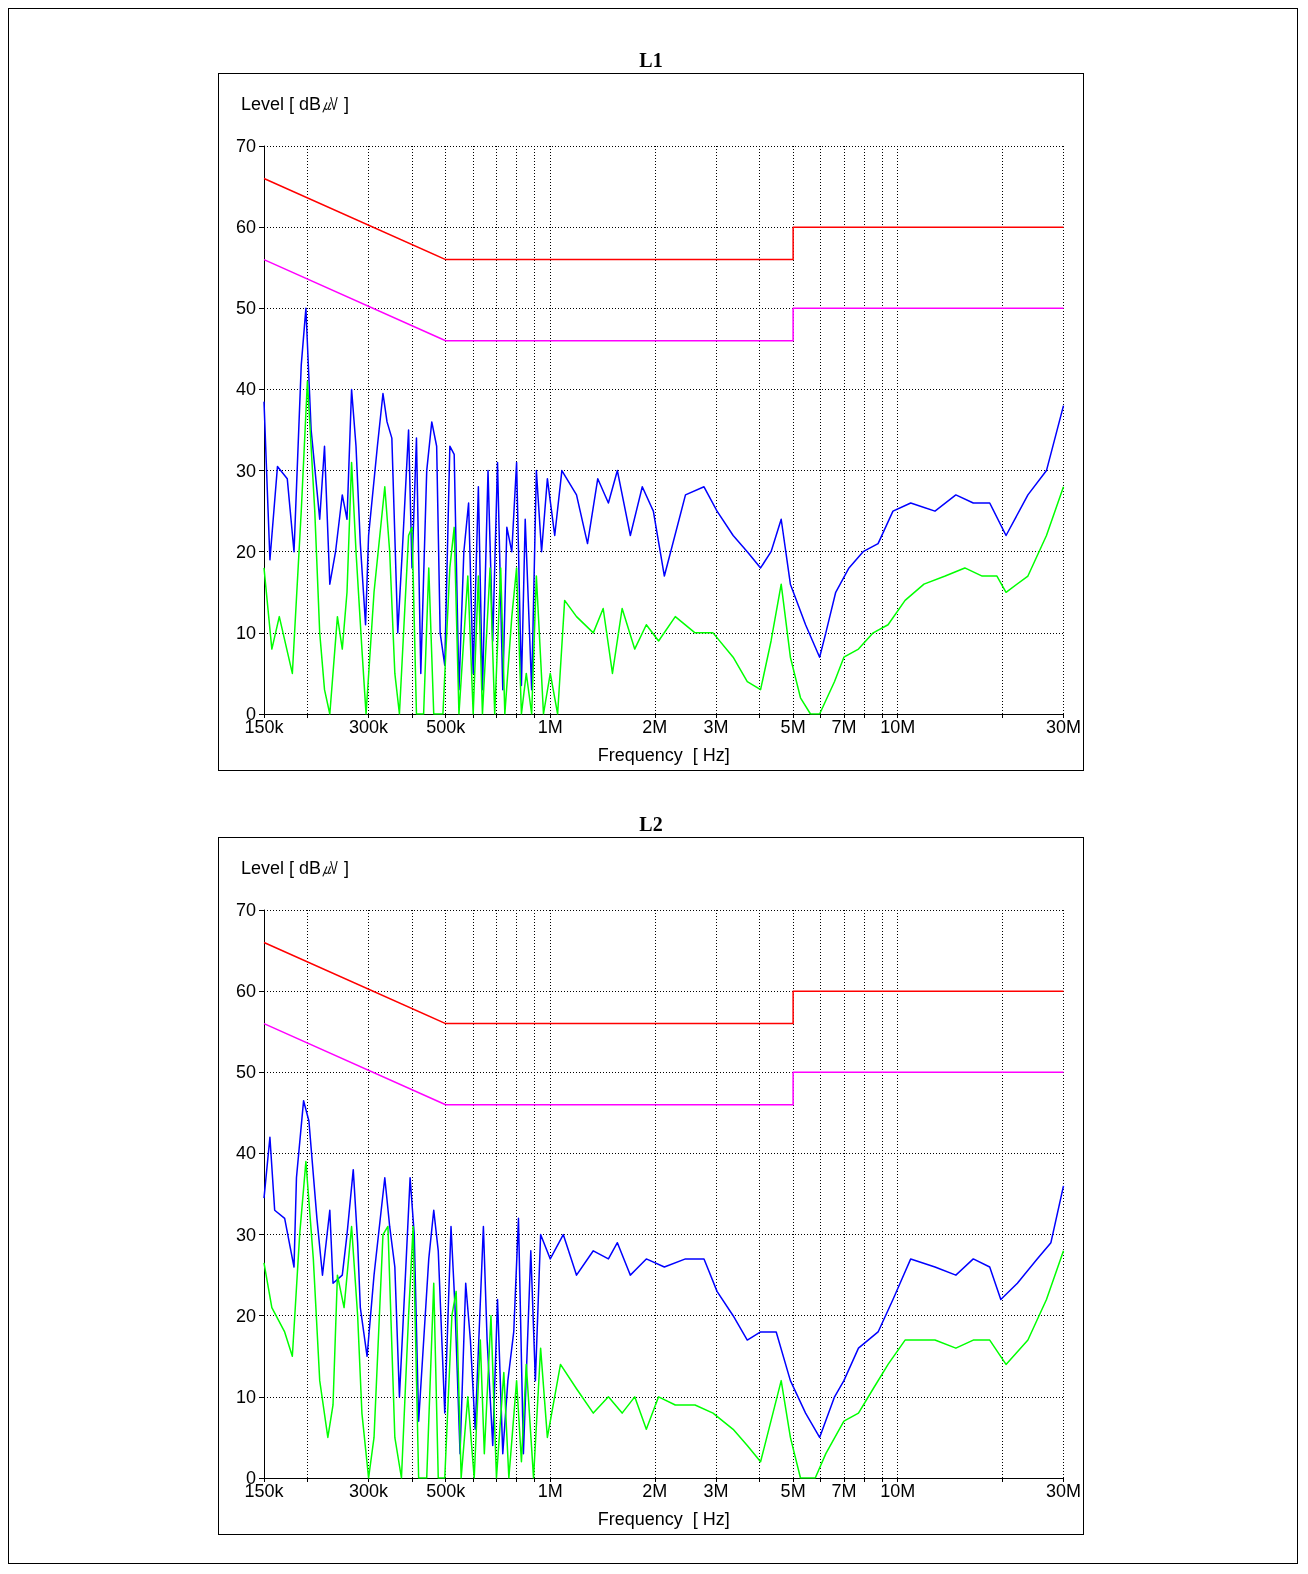 This screenshot has height=1574, width=1308. What do you see at coordinates (651, 824) in the screenshot?
I see `chart-title: L2` at bounding box center [651, 824].